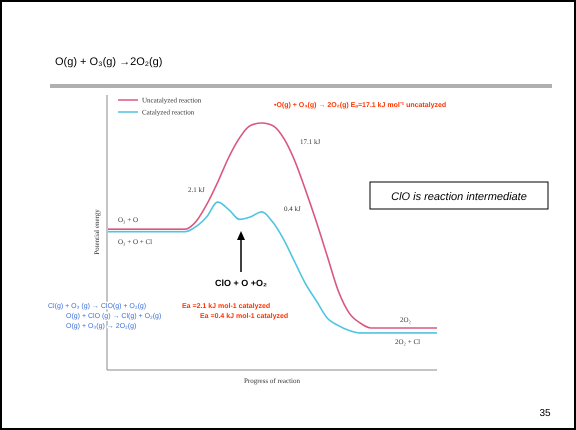  What do you see at coordinates (459, 197) in the screenshot?
I see `annotation: ClO is reaction intermediate` at bounding box center [459, 197].